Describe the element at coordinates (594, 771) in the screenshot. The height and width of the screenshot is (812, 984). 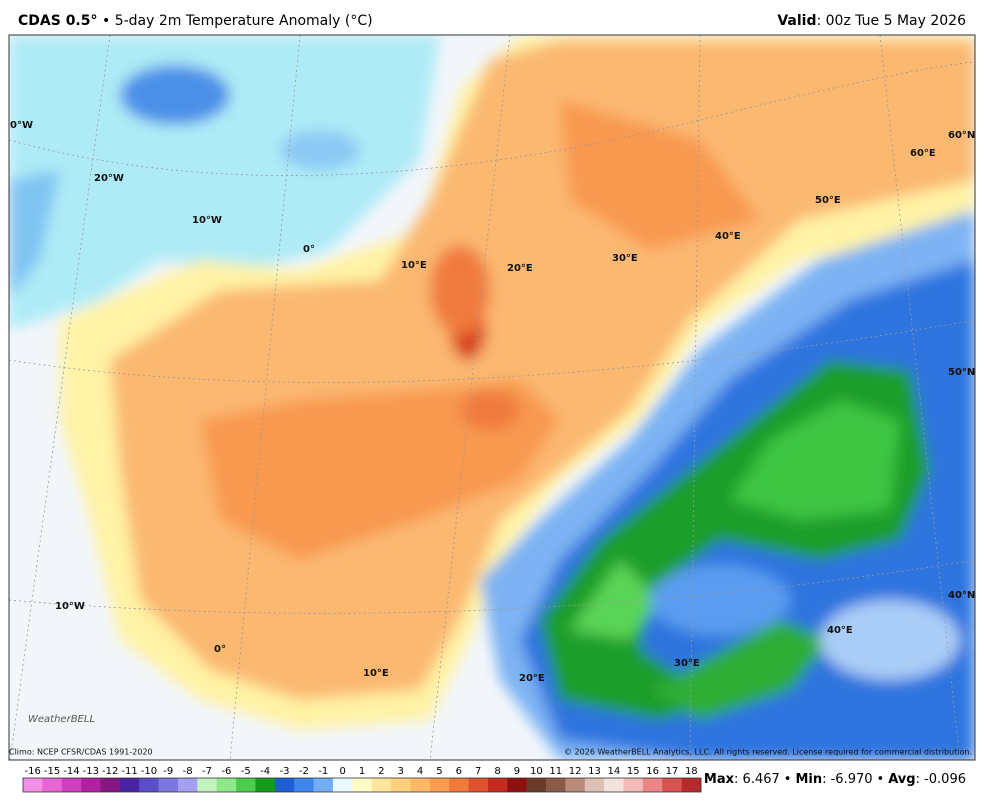
I see `colorbar-label: 13` at that location.